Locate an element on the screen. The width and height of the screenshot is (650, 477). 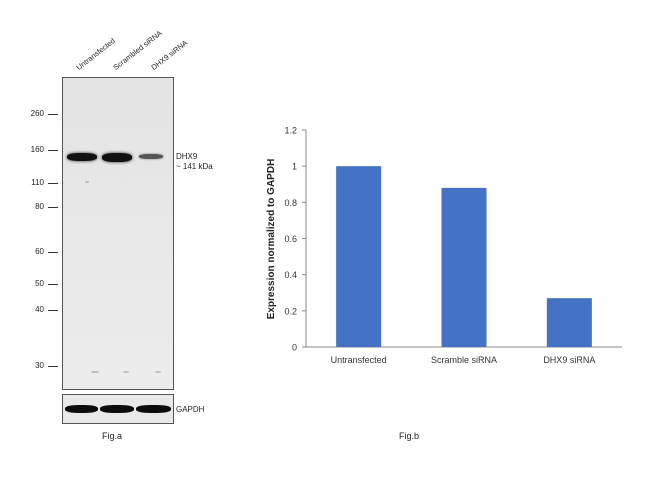
dhx9-band-dhx9-sirna is located at coordinates (151, 156).